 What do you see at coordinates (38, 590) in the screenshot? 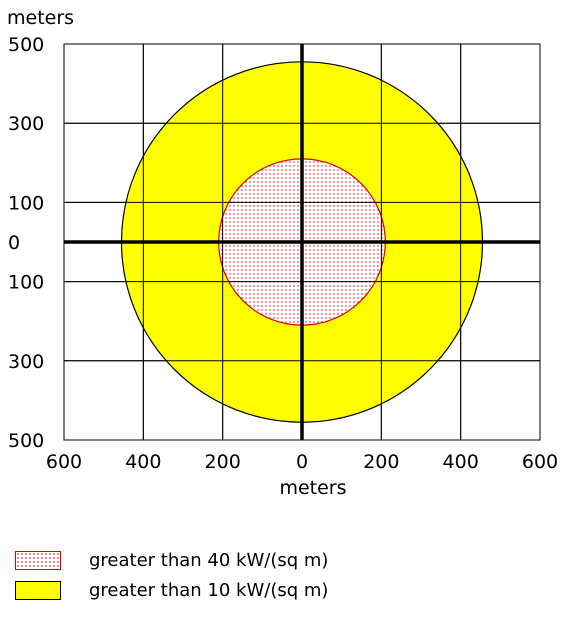
I see `yellow-swatch-icon` at bounding box center [38, 590].